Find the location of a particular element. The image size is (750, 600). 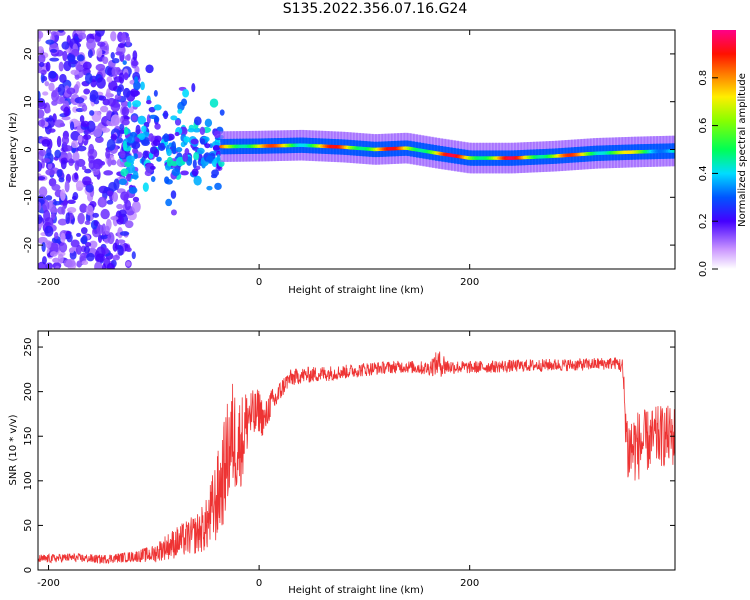

colorbar-tick-label: 0.0 is located at coordinates (703, 269).